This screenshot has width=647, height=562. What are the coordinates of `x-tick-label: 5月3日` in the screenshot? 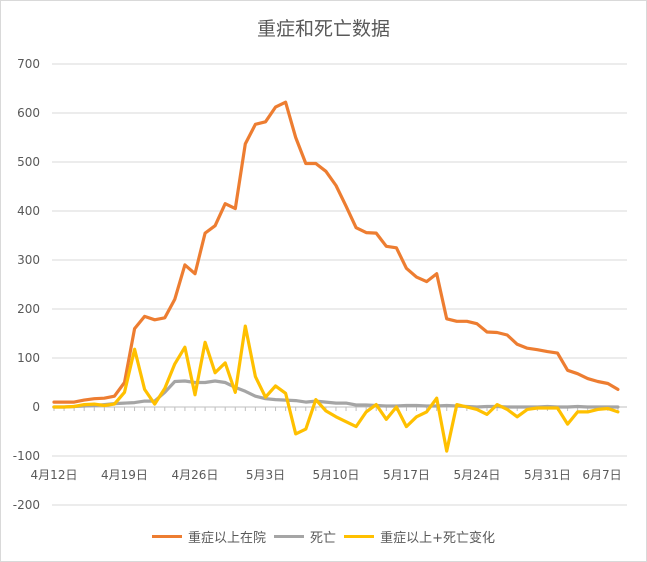 It's located at (265, 475).